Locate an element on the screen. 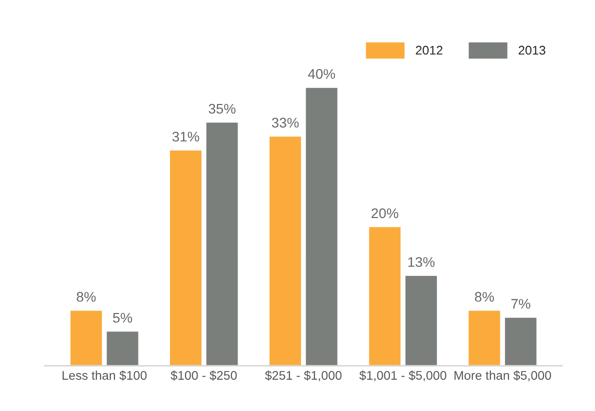  x-tick-label: $251 - $1,000 is located at coordinates (303, 376).